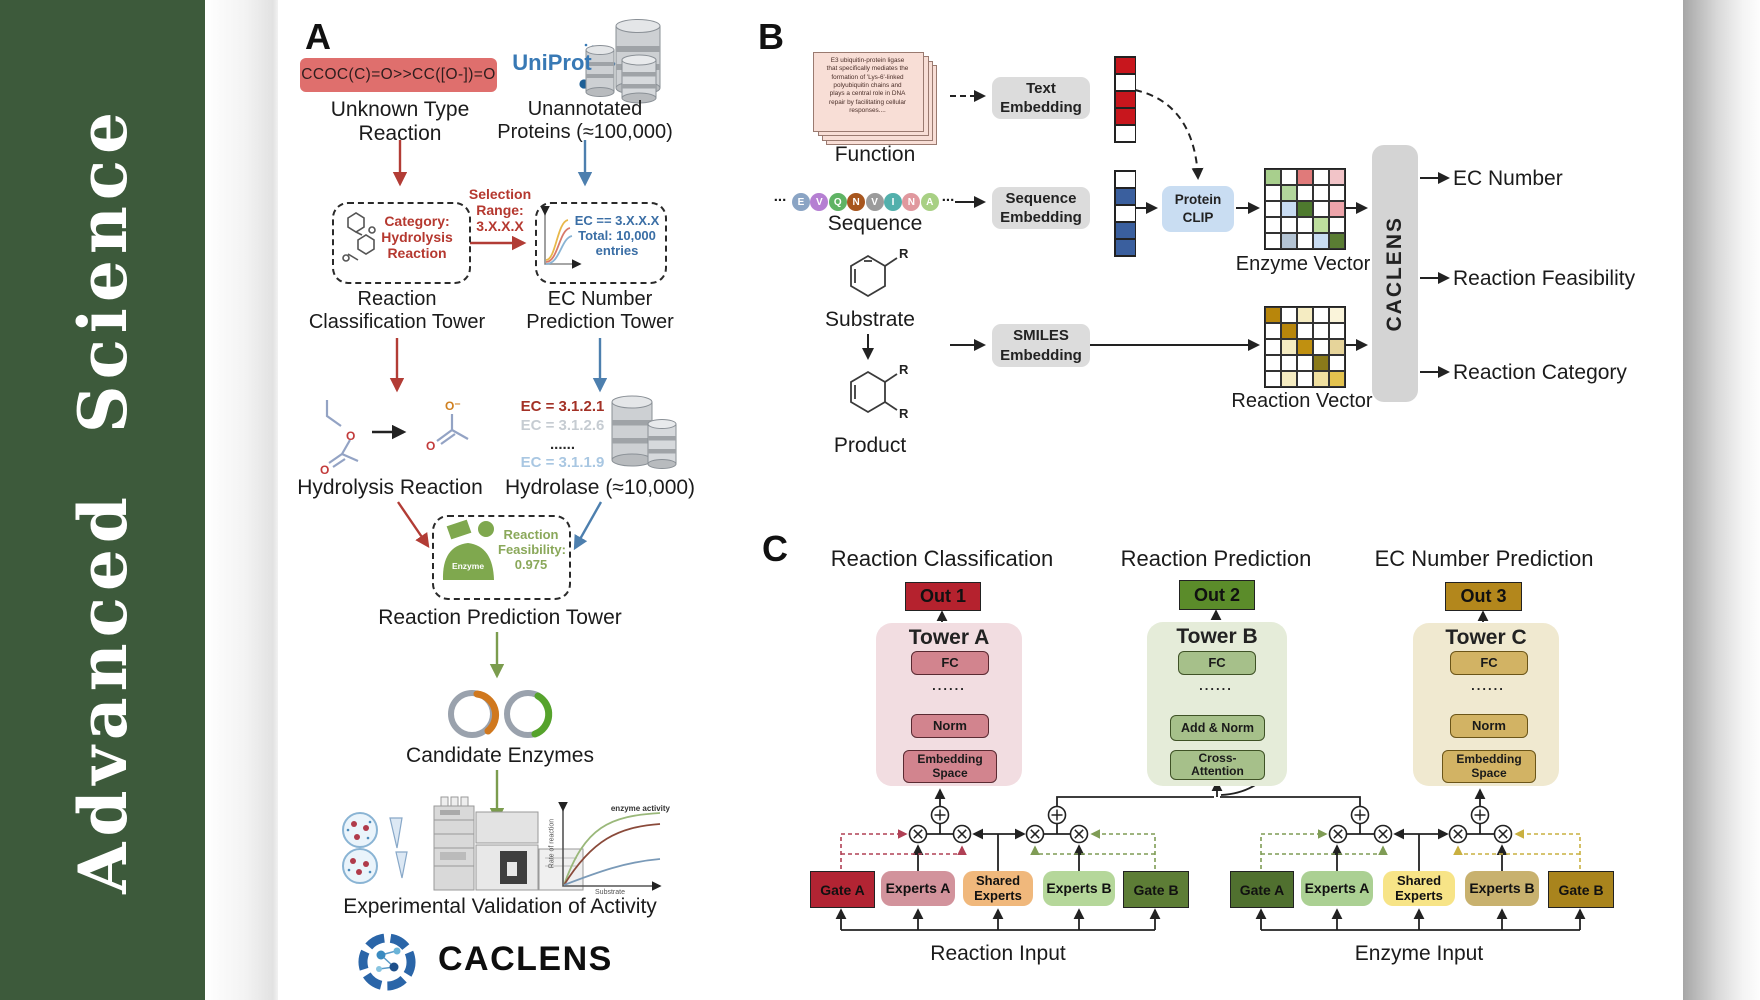  What do you see at coordinates (1486, 637) in the screenshot?
I see `tower-c-title: Tower C` at bounding box center [1486, 637].